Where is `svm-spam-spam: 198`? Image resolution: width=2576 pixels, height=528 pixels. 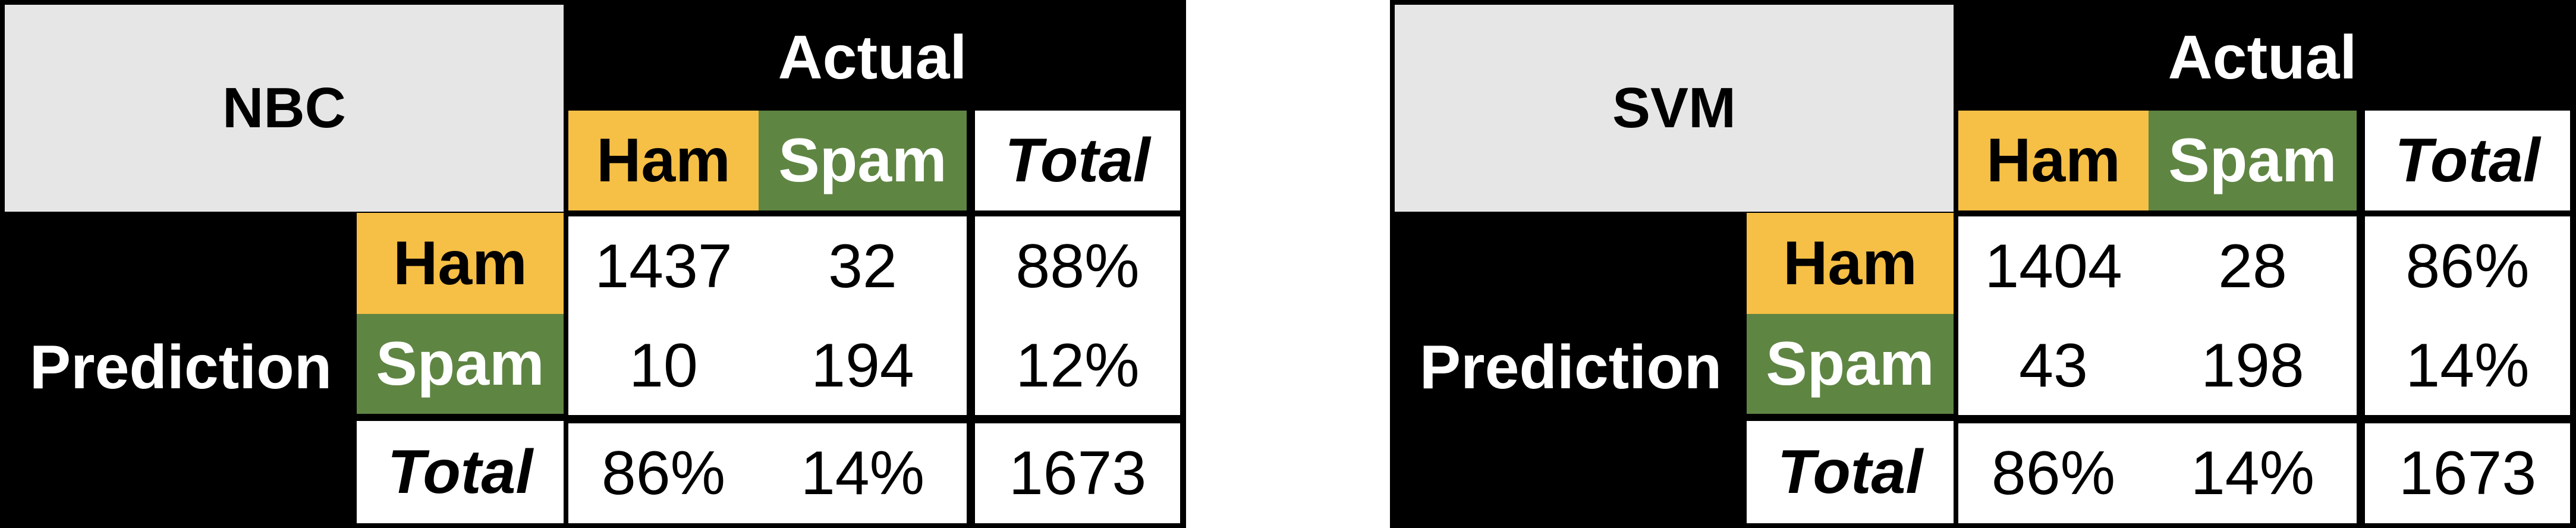
svm-spam-spam: 198 is located at coordinates (2253, 366).